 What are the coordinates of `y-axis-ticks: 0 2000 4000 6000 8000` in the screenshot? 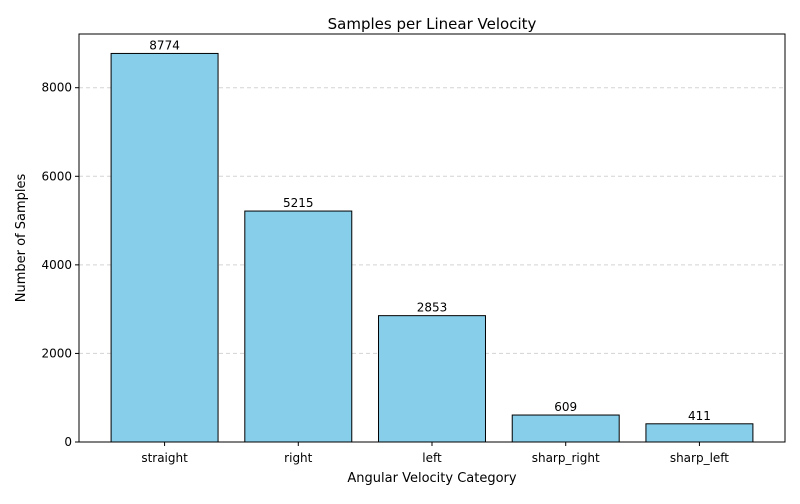 It's located at (60, 265).